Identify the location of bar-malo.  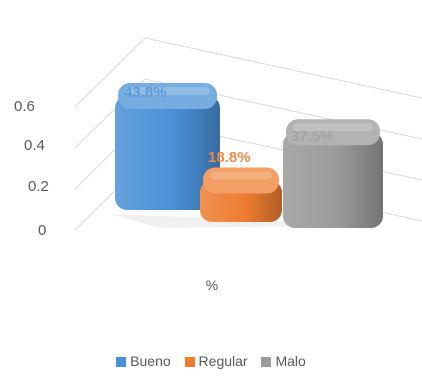
(333, 173).